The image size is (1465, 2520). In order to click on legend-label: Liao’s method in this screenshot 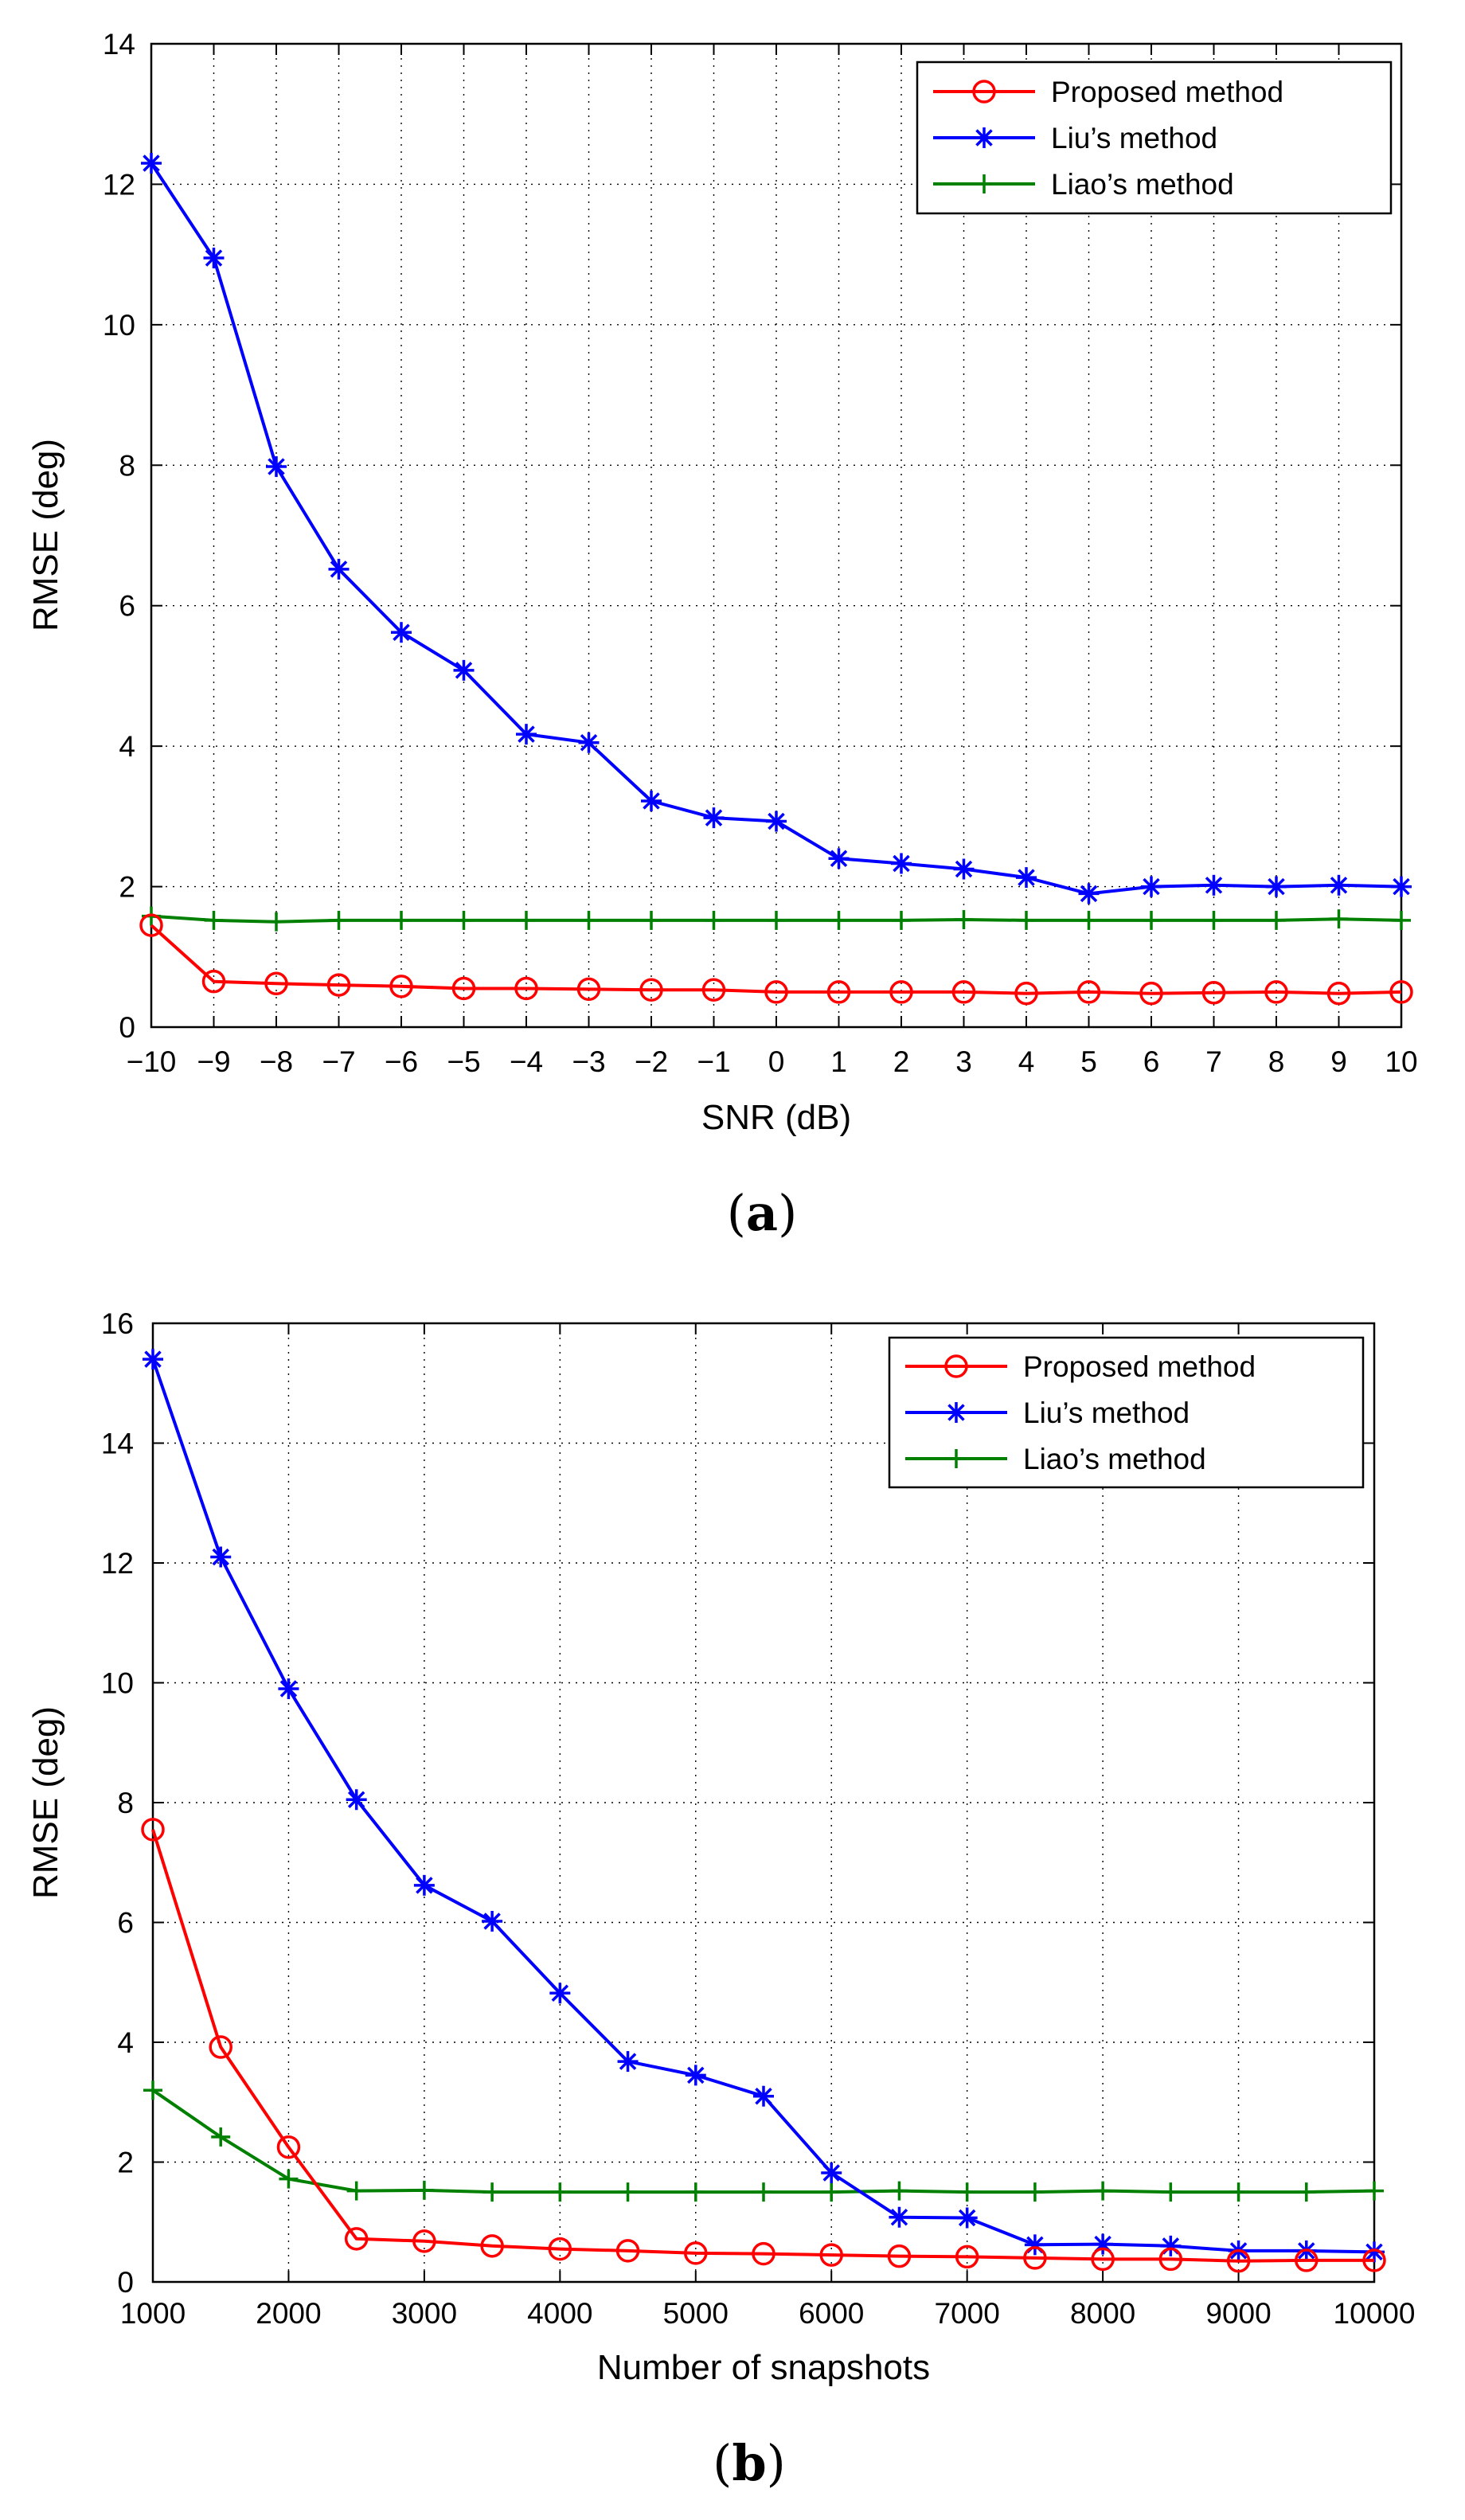, I will do `click(1142, 184)`.